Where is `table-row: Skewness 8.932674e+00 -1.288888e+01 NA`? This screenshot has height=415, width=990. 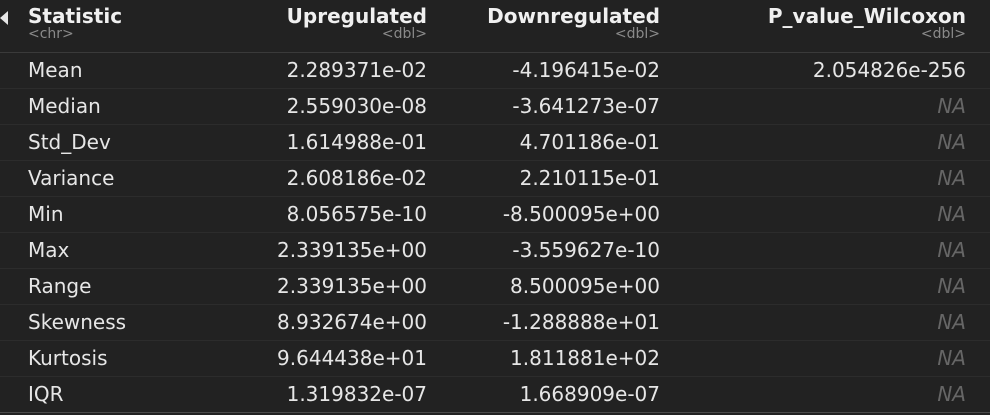
table-row: Skewness 8.932674e+00 -1.288888e+01 NA is located at coordinates (495, 322).